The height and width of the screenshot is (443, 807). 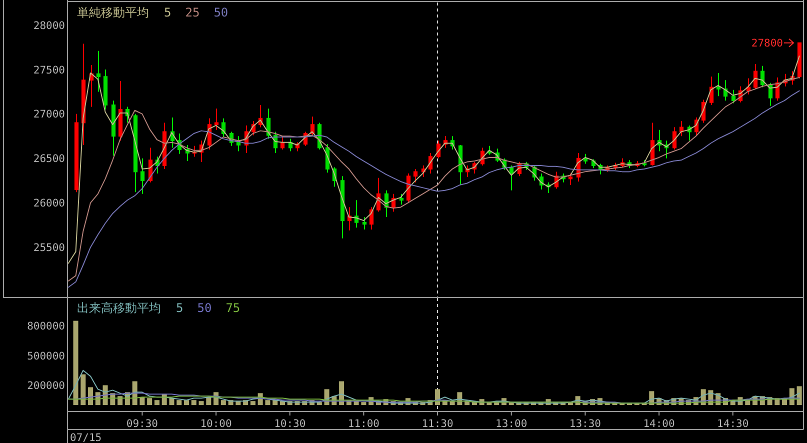 I want to click on x-tick-label: 14:00, so click(x=659, y=424).